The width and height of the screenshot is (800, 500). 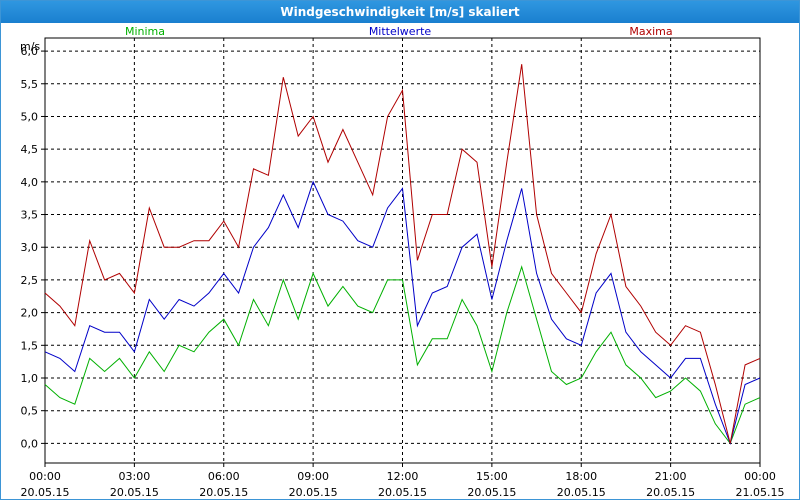 What do you see at coordinates (145, 31) in the screenshot?
I see `legend-entry-minima: Minima` at bounding box center [145, 31].